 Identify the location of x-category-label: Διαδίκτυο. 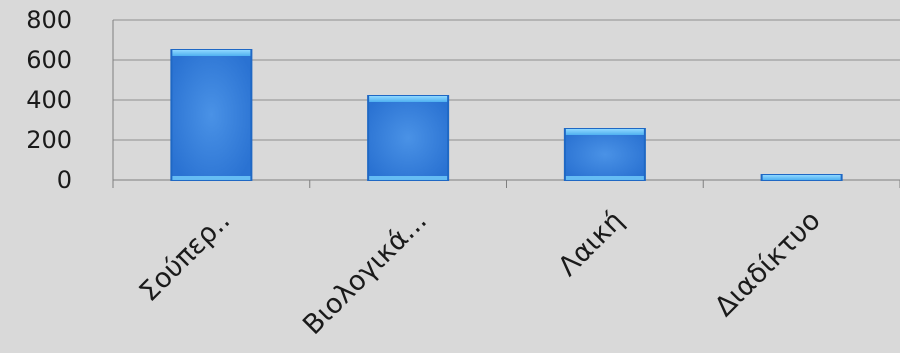
(768, 264).